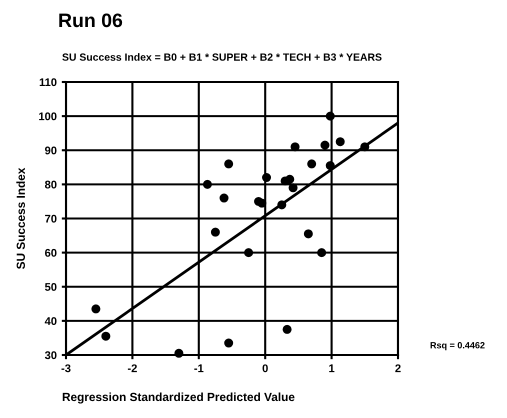 The height and width of the screenshot is (418, 507). What do you see at coordinates (51, 218) in the screenshot?
I see `y-tick-label: 70` at bounding box center [51, 218].